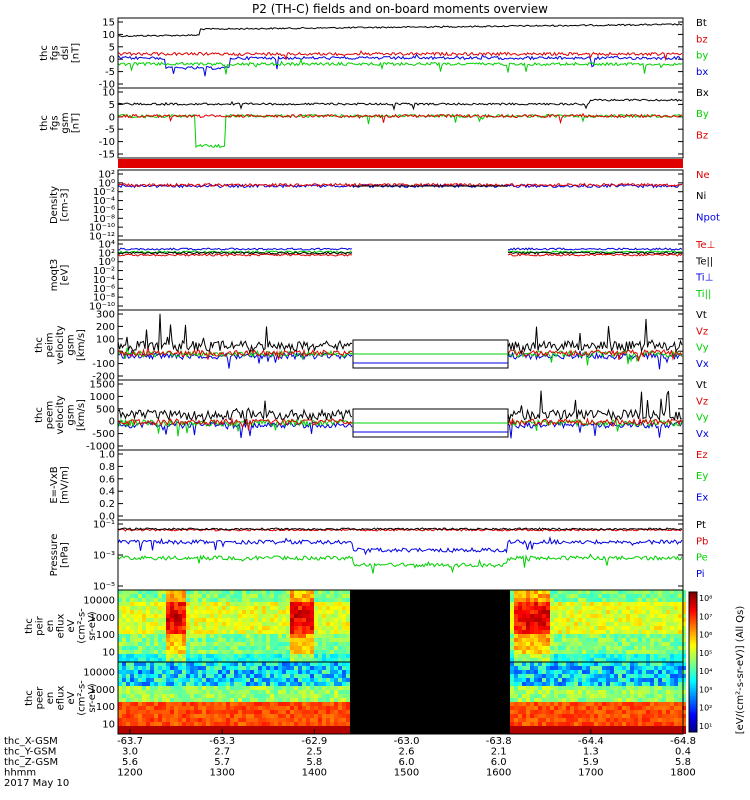  What do you see at coordinates (44, 123) in the screenshot?
I see `y-axis-label-line: thc` at bounding box center [44, 123].